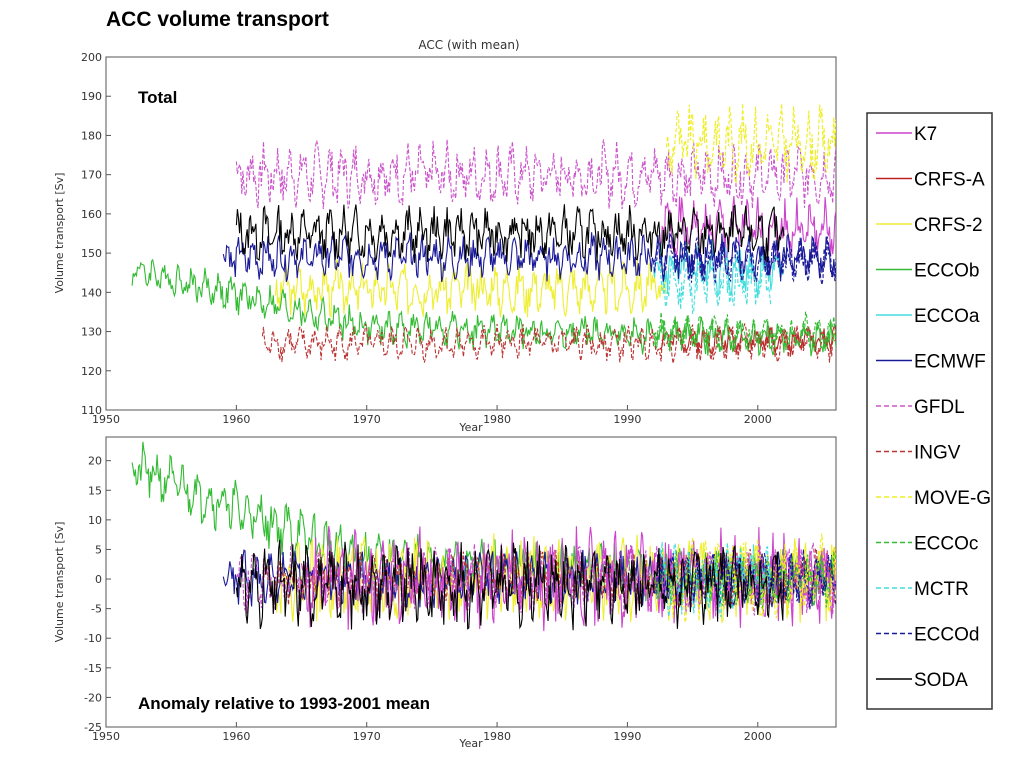 This screenshot has width=1024, height=768. I want to click on y-tick-label: 130, so click(91, 332).